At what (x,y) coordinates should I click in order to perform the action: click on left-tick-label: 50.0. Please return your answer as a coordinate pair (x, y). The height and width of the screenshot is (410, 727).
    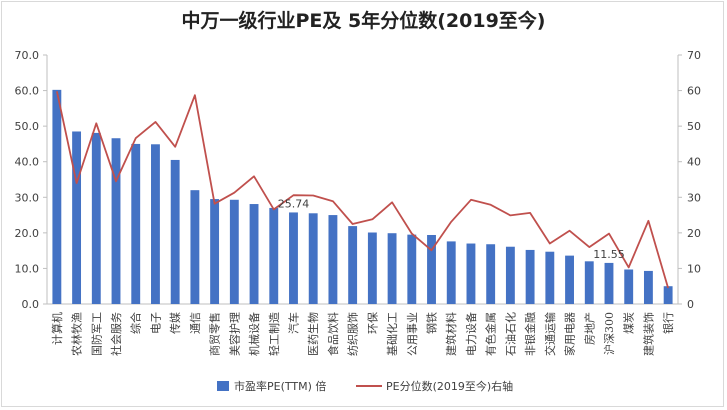
    Looking at the image, I should click on (27, 126).